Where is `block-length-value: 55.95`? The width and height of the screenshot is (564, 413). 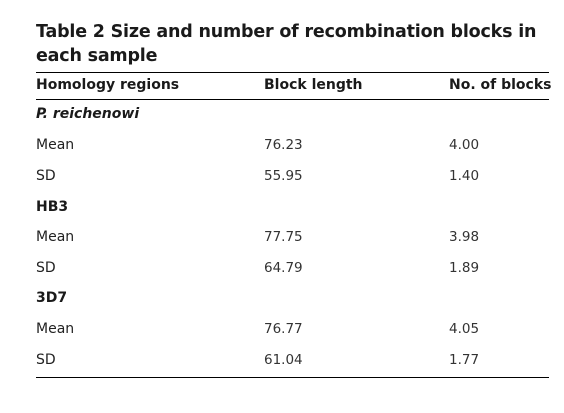 block-length-value: 55.95 is located at coordinates (283, 176).